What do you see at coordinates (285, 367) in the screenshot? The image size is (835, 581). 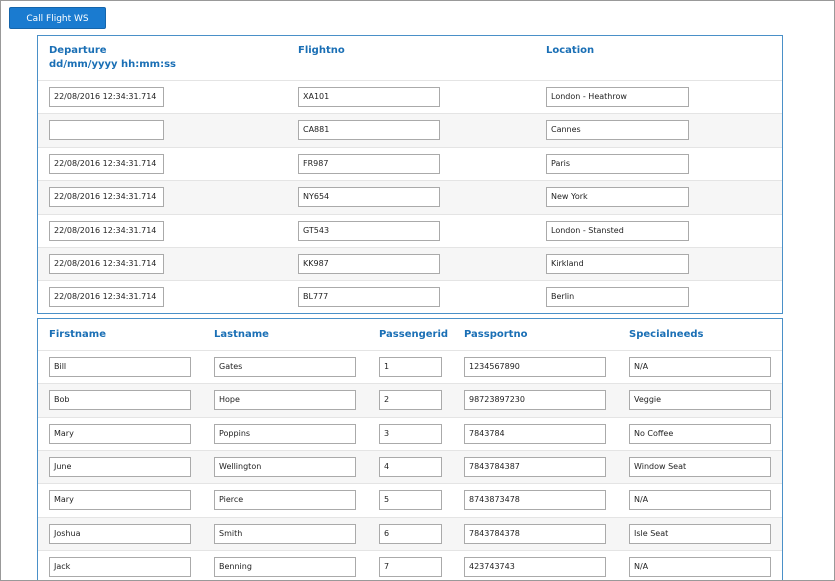 I see `text-input: Gates` at bounding box center [285, 367].